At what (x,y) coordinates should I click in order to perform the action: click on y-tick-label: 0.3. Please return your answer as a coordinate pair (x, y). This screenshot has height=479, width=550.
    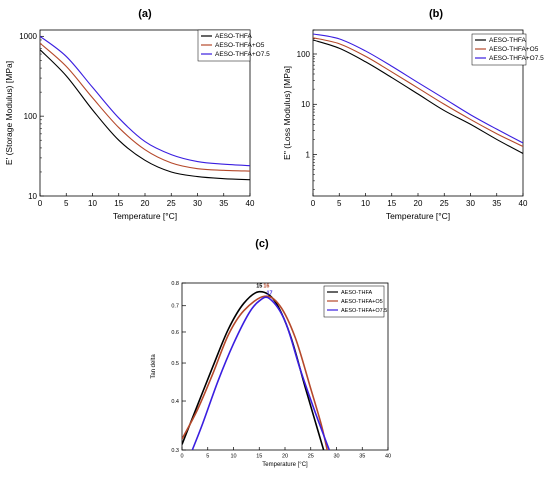
    Looking at the image, I should click on (175, 451).